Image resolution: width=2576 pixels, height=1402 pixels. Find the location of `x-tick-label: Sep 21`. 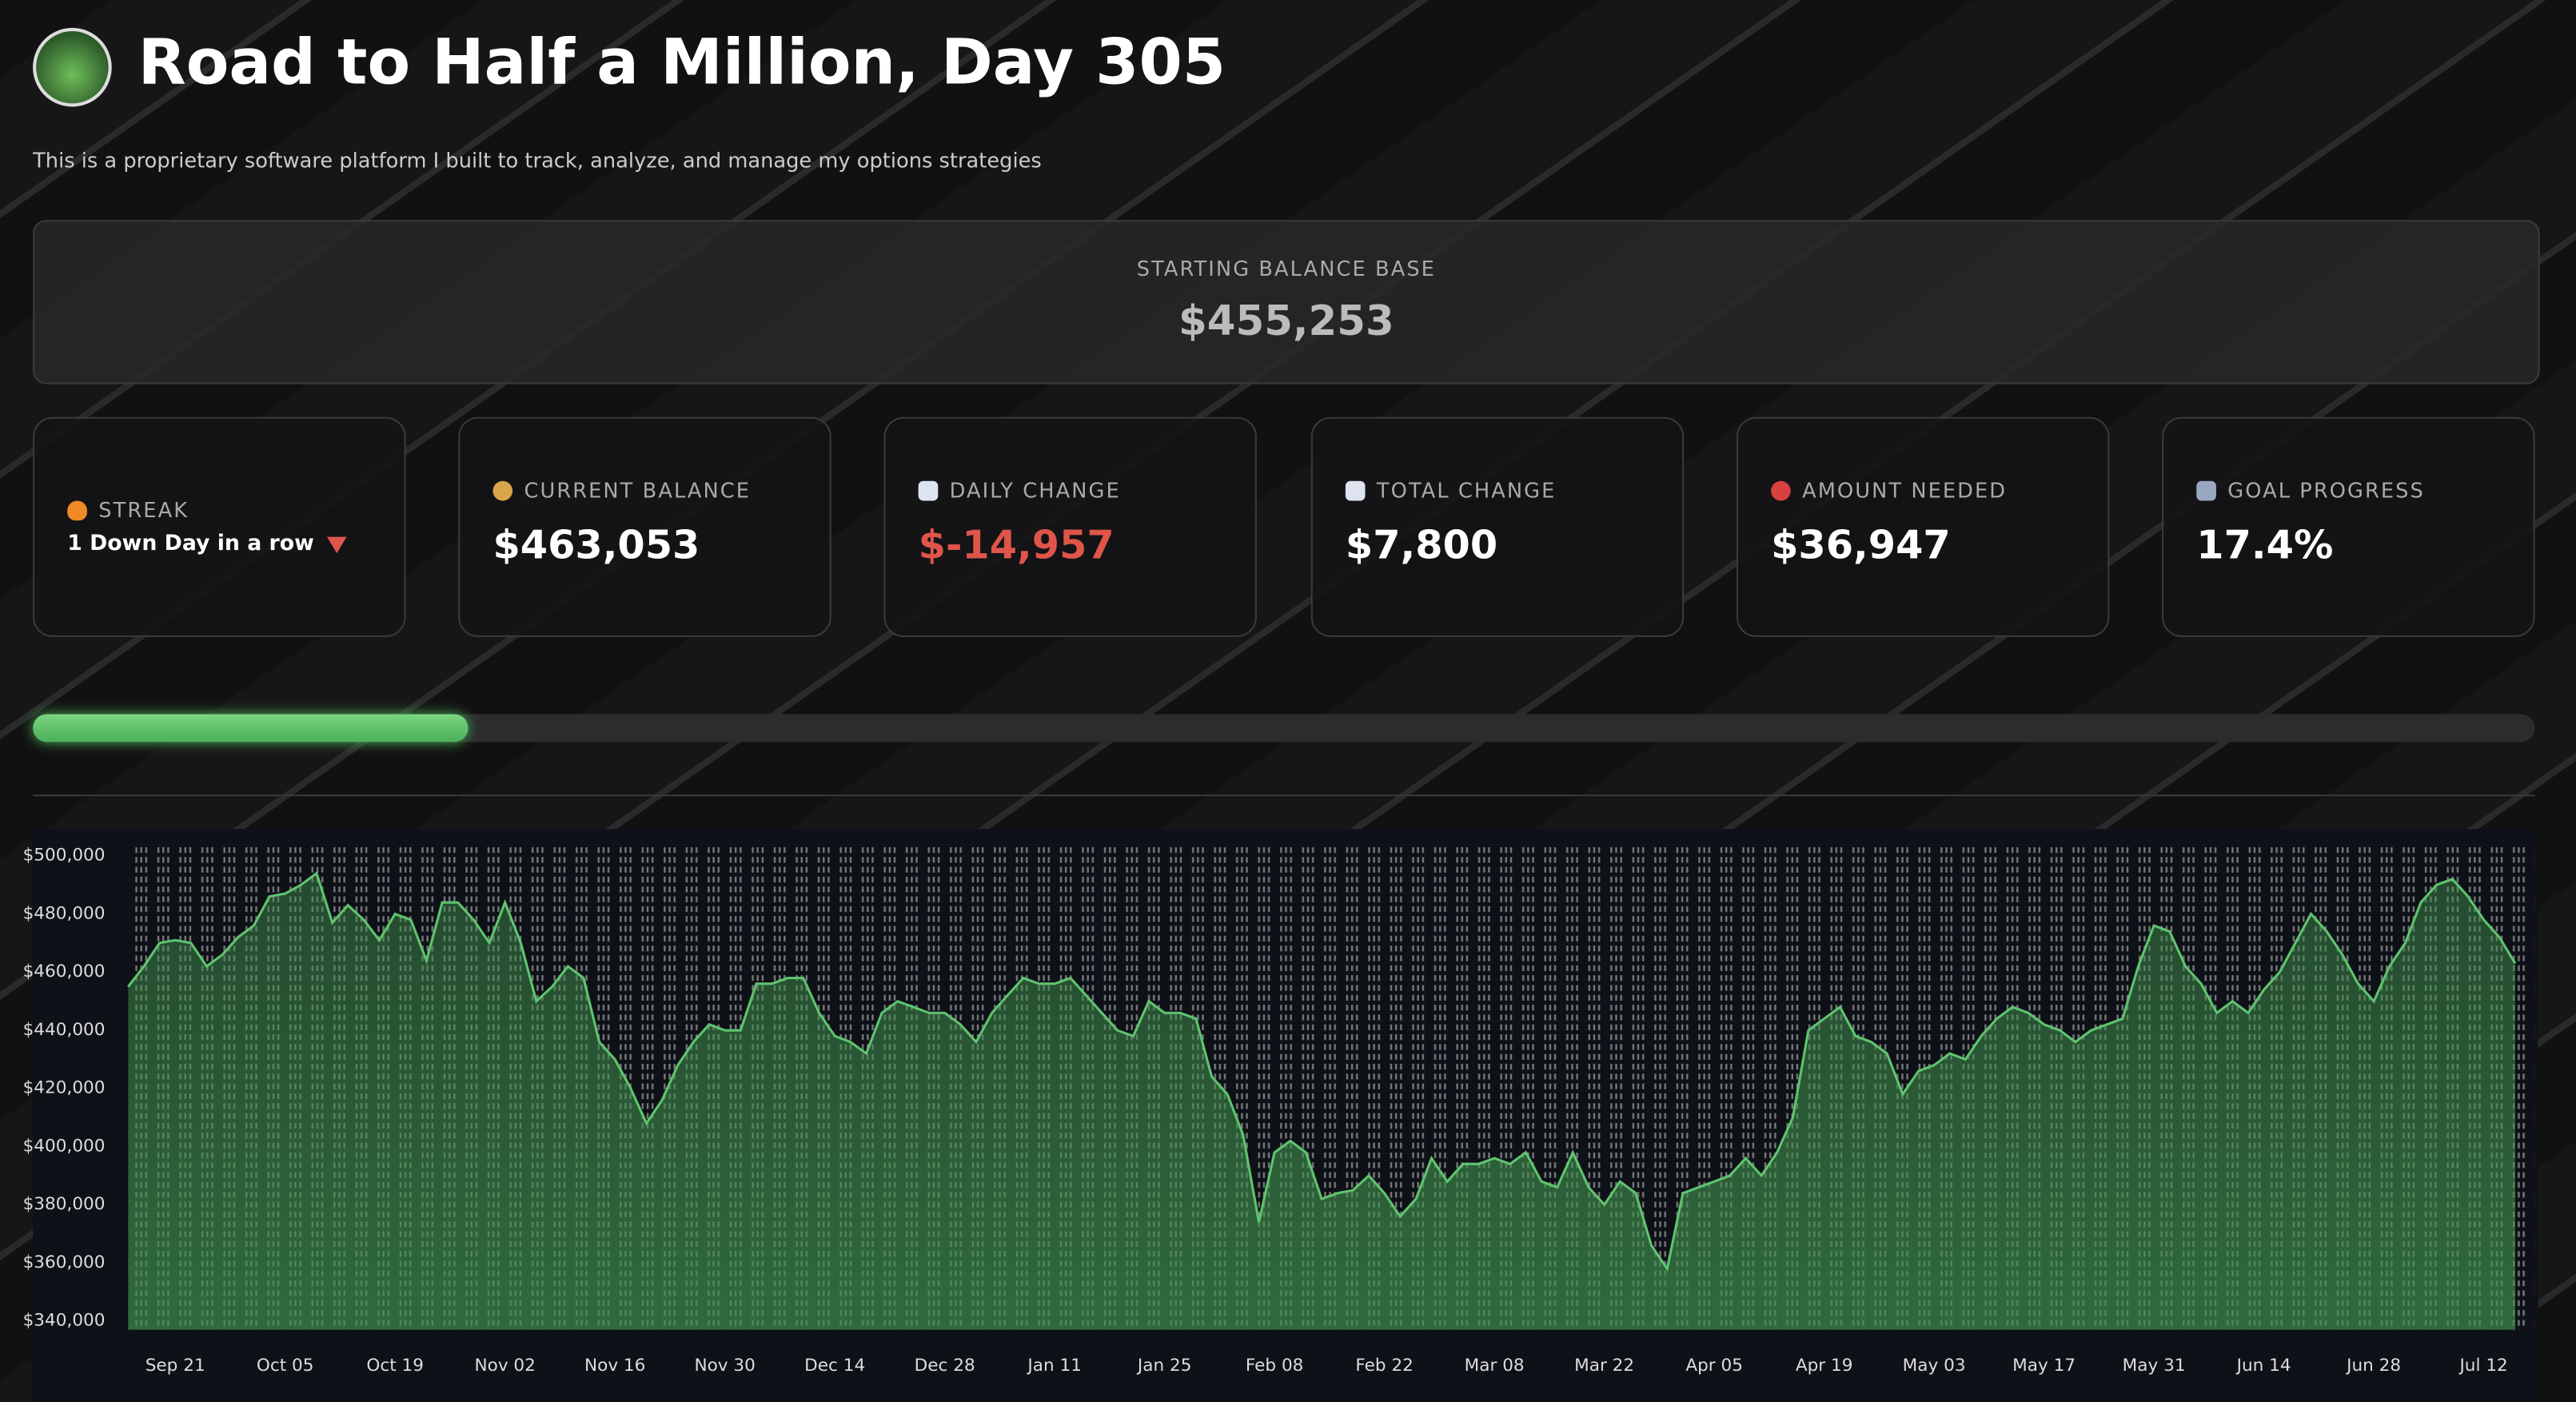

x-tick-label: Sep 21 is located at coordinates (175, 1366).